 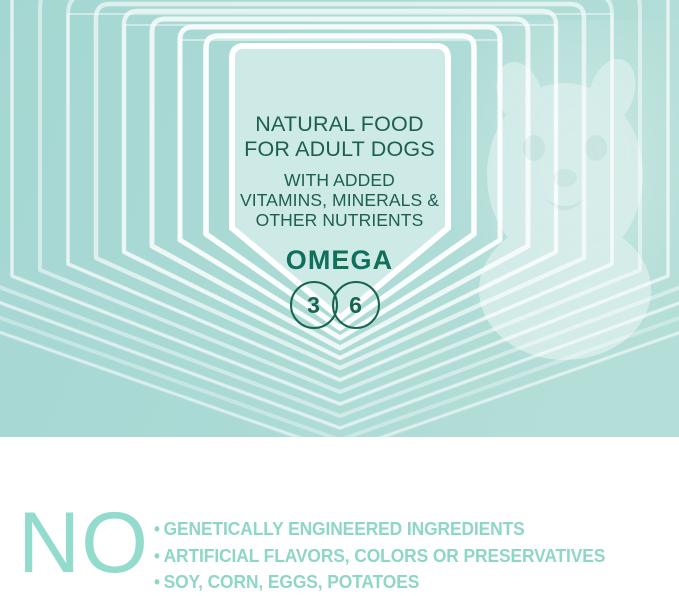 I want to click on claim-item-1-label: GENETICALLY ENGINEERED INGREDIENTS, so click(x=344, y=528).